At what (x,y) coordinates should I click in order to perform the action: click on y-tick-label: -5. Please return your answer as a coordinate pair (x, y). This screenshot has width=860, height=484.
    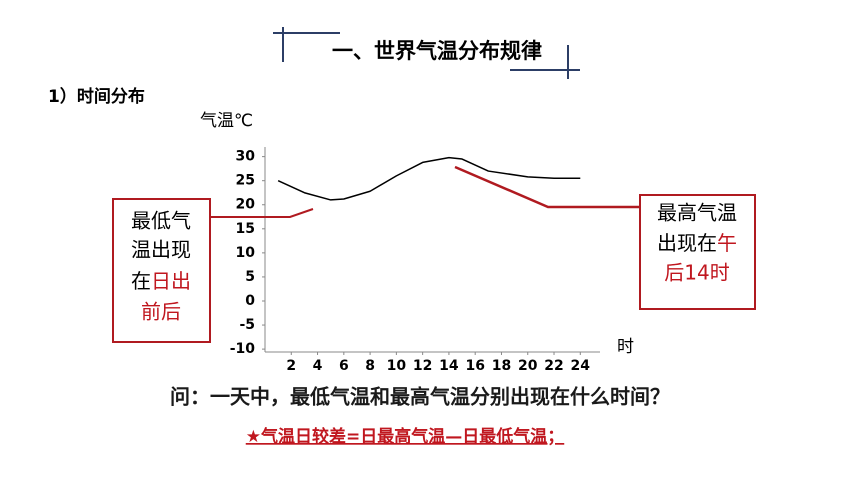
    Looking at the image, I should click on (247, 325).